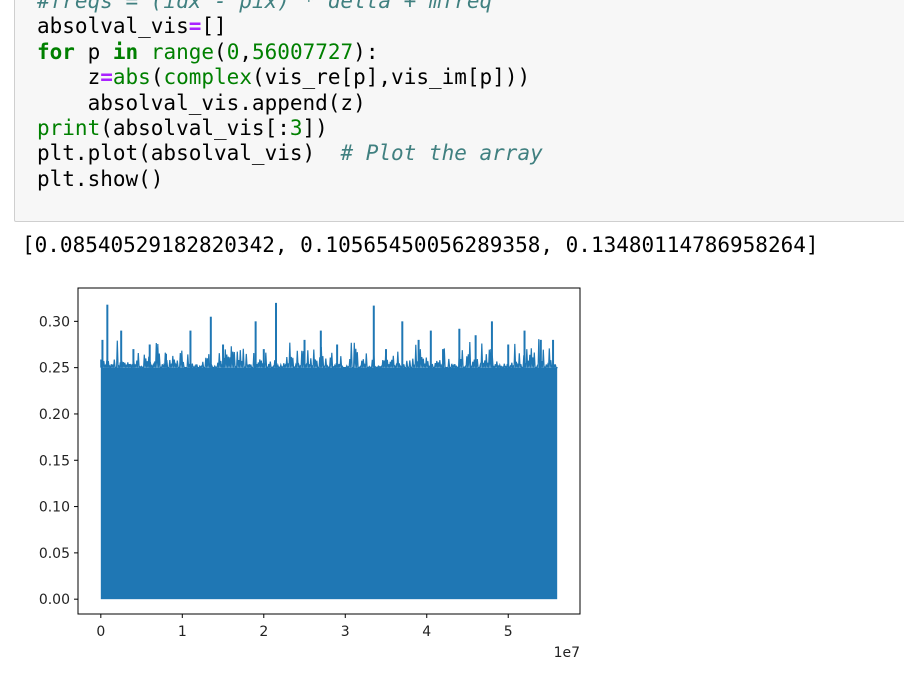 Image resolution: width=904 pixels, height=685 pixels. What do you see at coordinates (315, 128) in the screenshot?
I see `code-token: ])` at bounding box center [315, 128].